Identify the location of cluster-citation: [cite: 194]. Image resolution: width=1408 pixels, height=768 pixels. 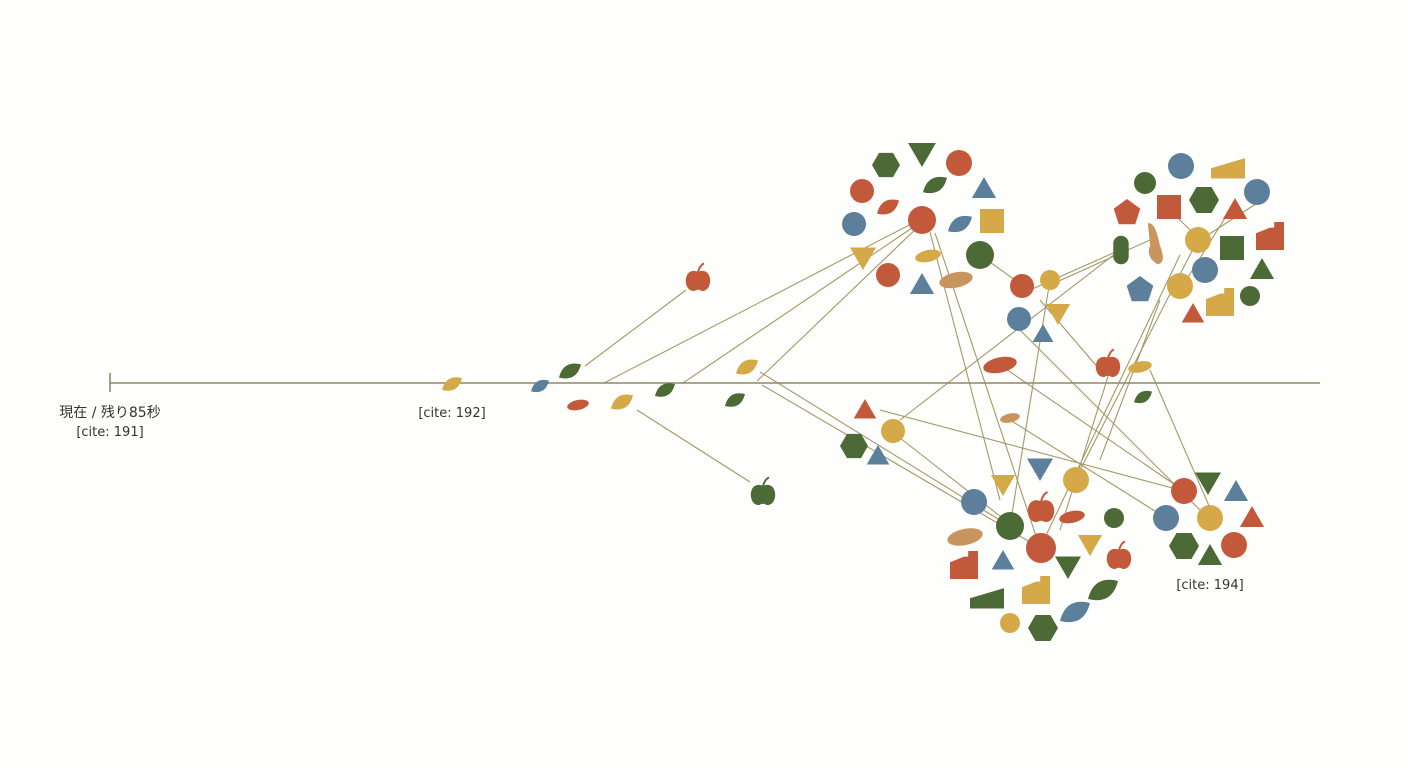
(1210, 585).